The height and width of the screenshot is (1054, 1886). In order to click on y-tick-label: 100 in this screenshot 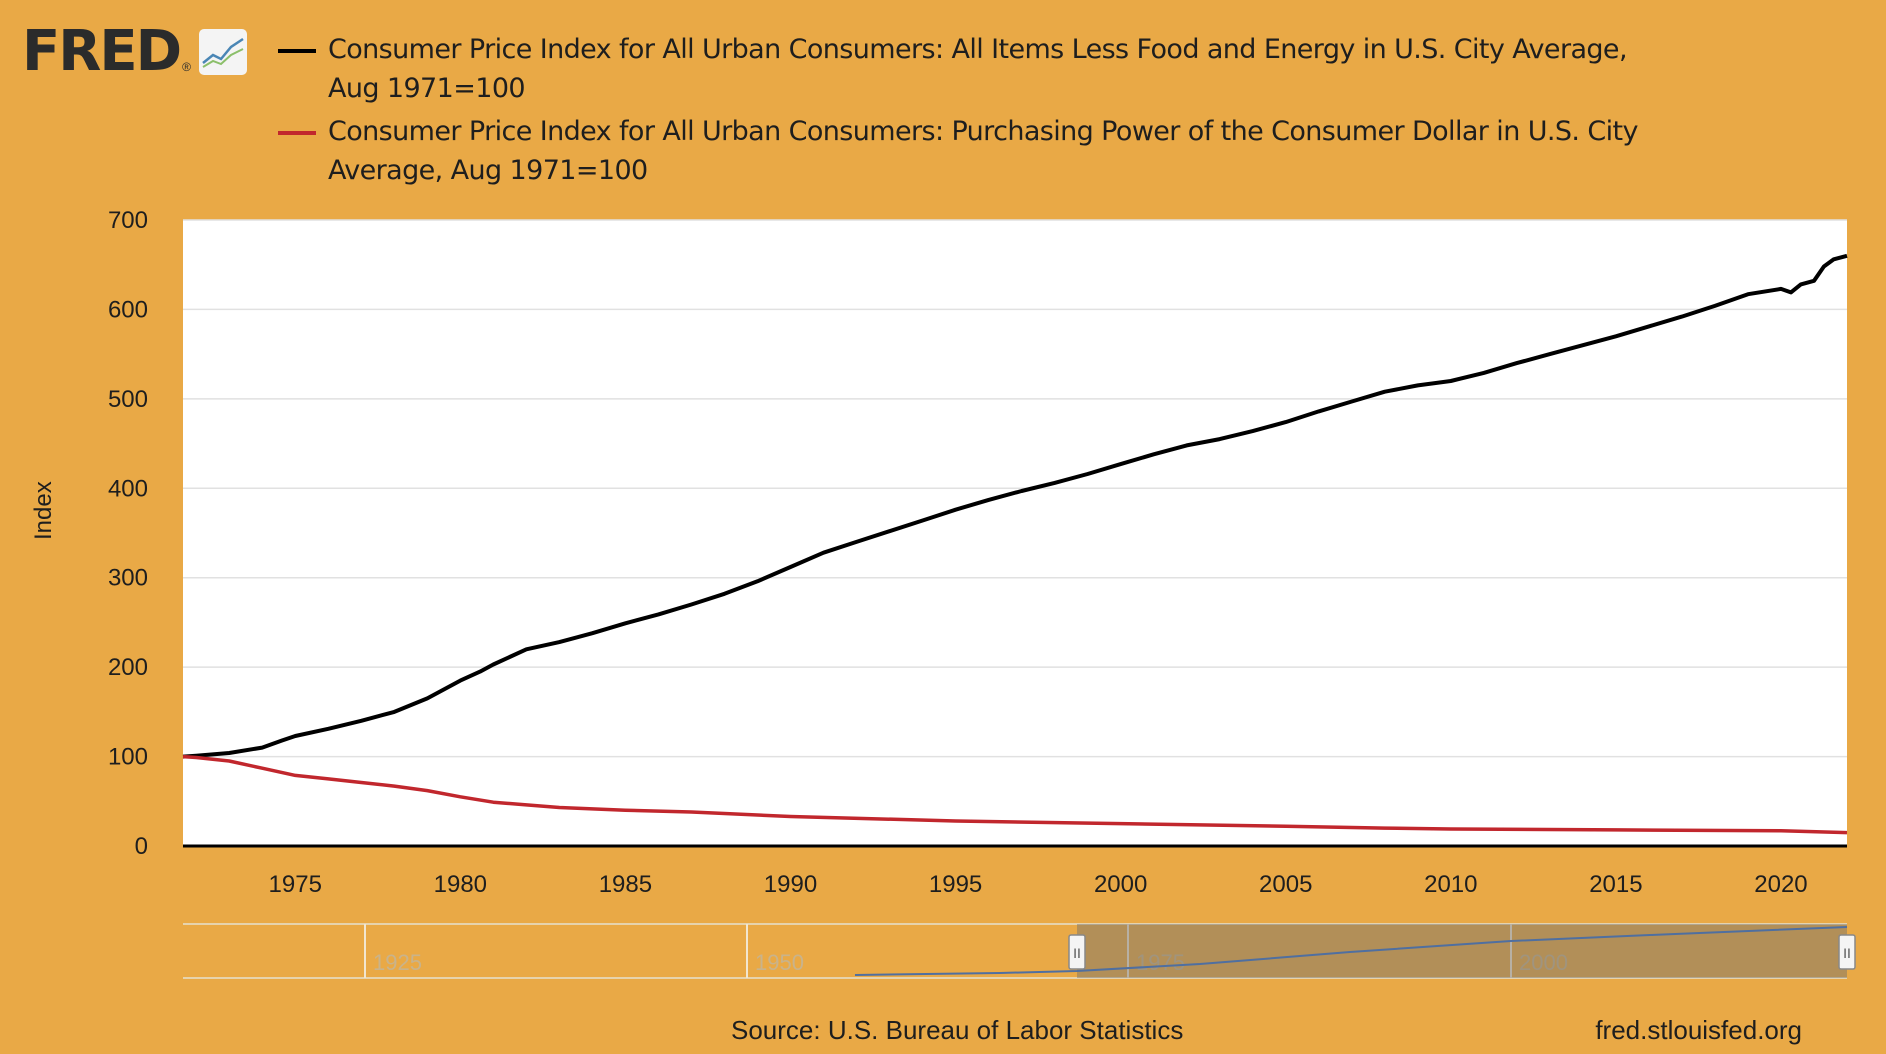, I will do `click(128, 757)`.